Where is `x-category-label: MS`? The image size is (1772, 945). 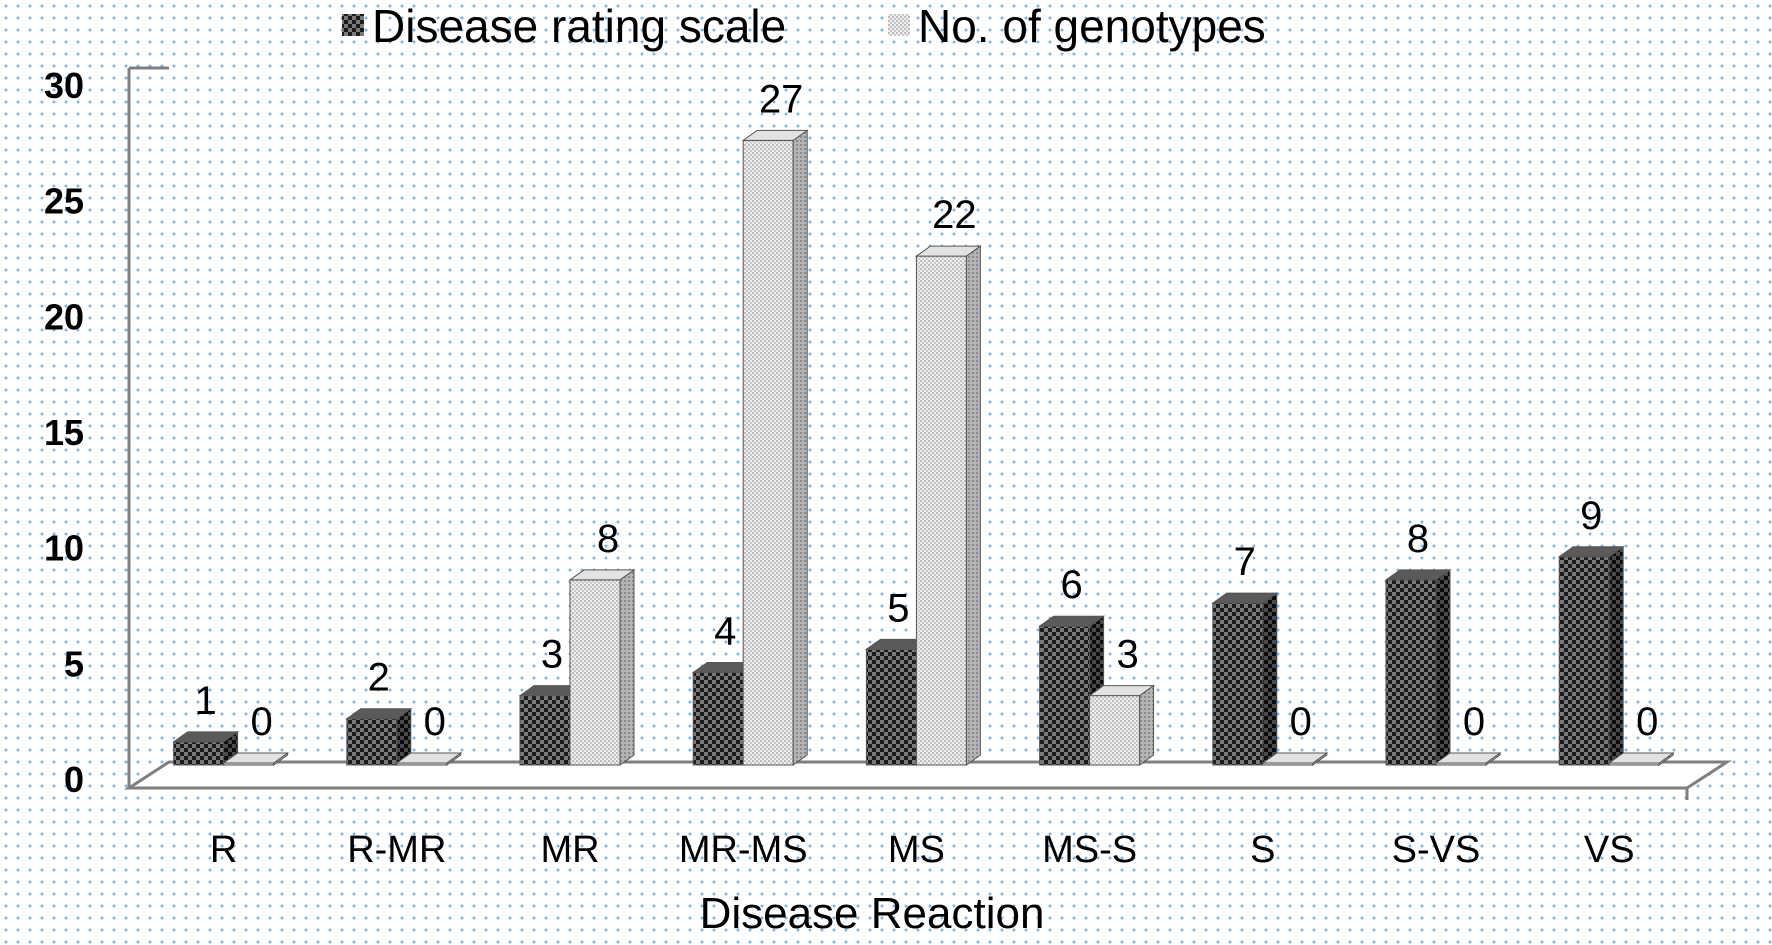 x-category-label: MS is located at coordinates (916, 850).